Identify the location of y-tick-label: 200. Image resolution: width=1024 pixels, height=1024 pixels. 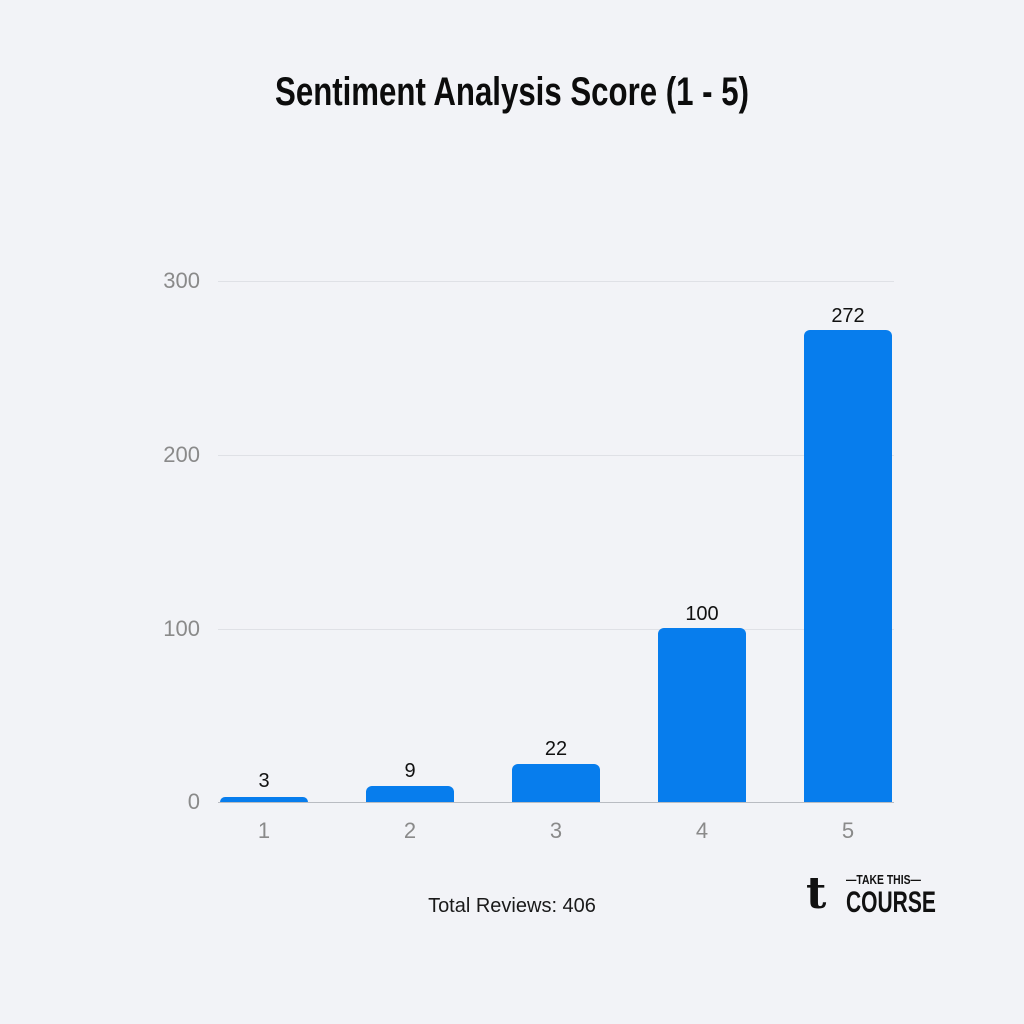
(181, 454).